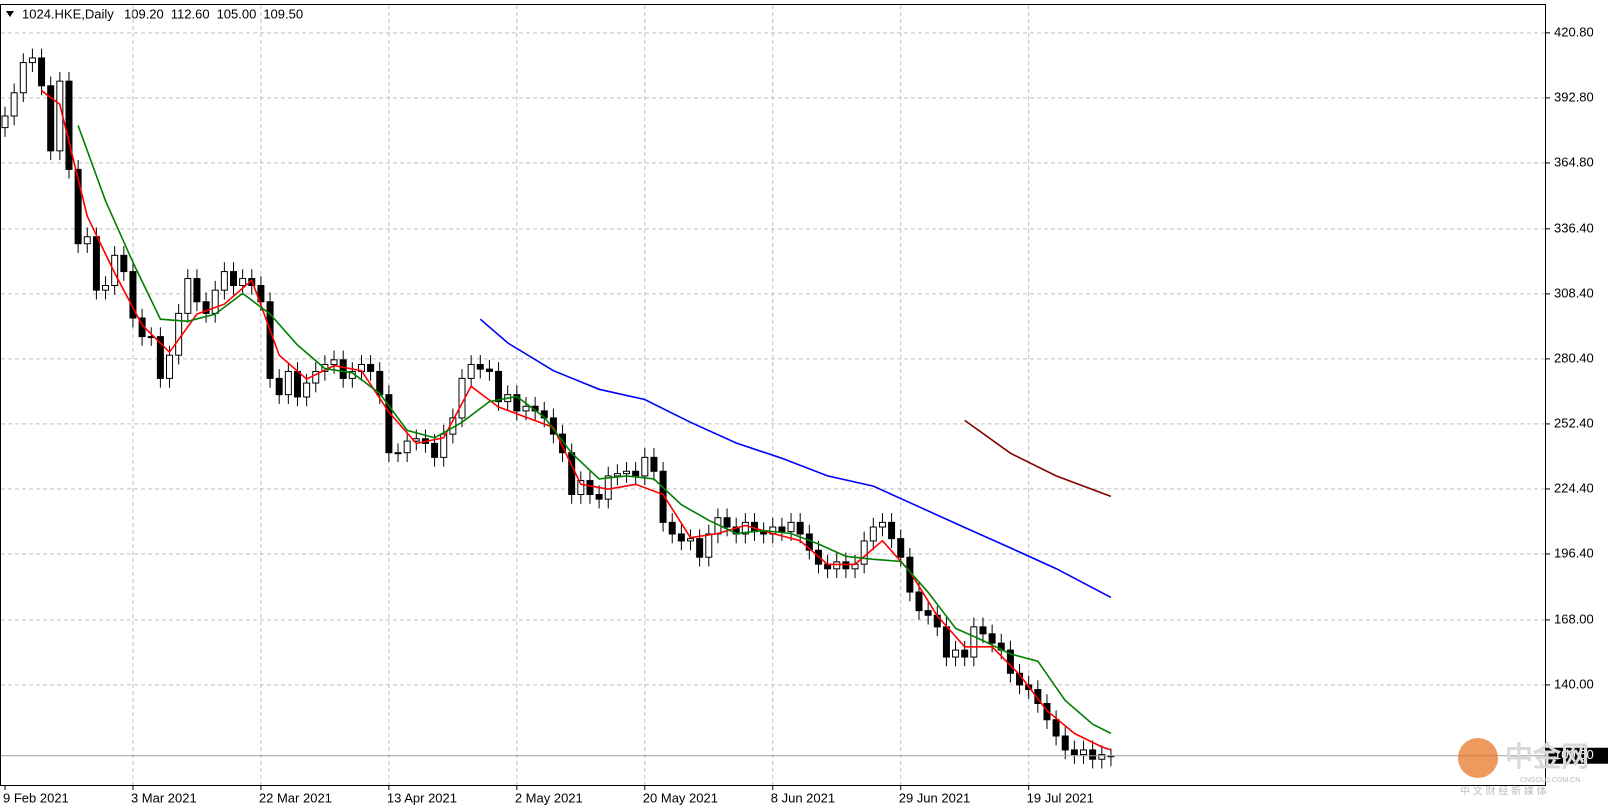 This screenshot has height=809, width=1610. What do you see at coordinates (1574, 292) in the screenshot?
I see `y-tick-label: 308.40` at bounding box center [1574, 292].